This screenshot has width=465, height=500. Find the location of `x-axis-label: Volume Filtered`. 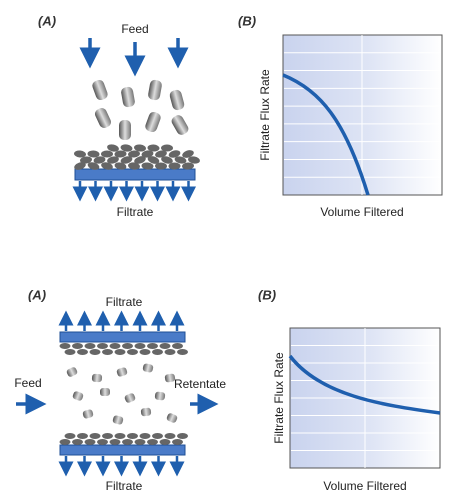

x-axis-label: Volume Filtered is located at coordinates (361, 212).